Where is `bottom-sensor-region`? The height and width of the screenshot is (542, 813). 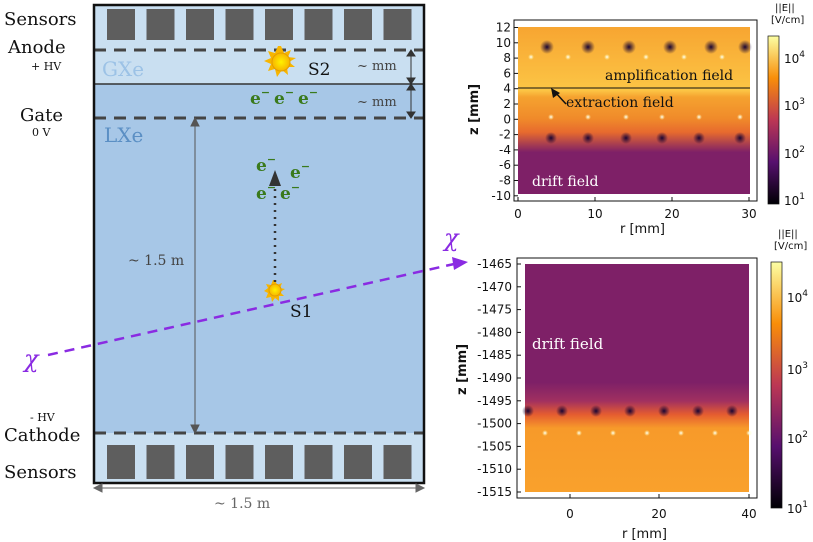 bottom-sensor-region is located at coordinates (259, 458).